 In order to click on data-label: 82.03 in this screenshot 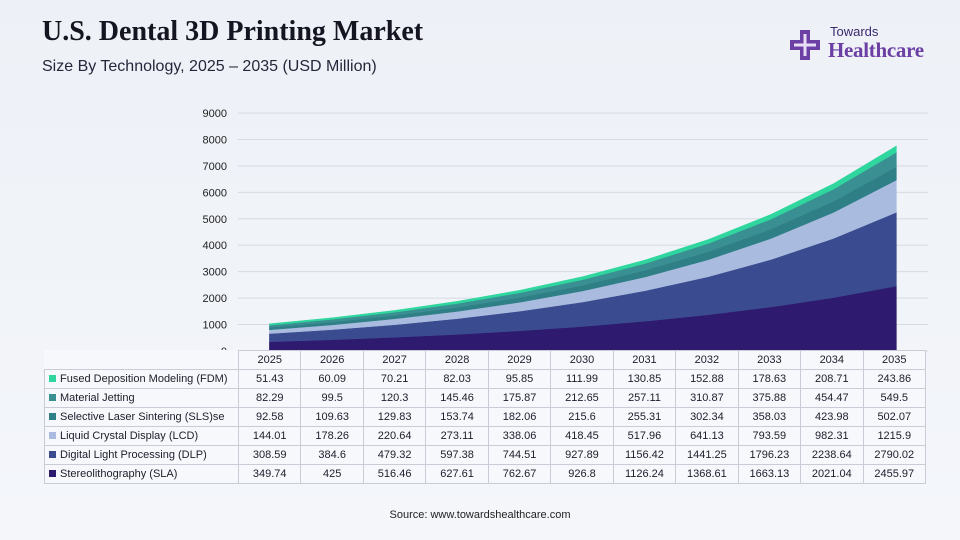, I will do `click(457, 379)`.